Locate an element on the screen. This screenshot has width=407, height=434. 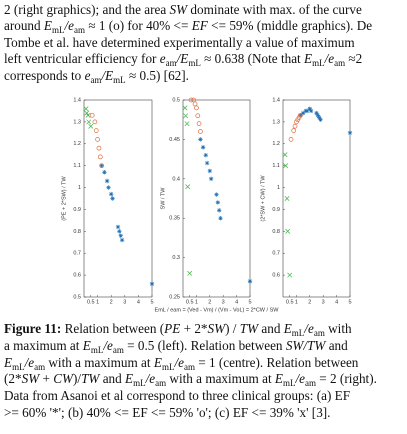
text-run: SW is located at coordinates (30, 379).